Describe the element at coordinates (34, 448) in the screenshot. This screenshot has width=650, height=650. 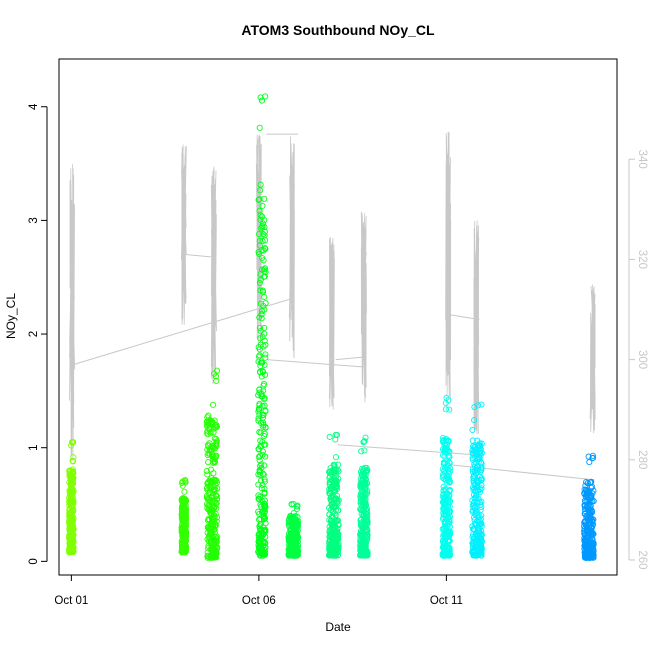
I see `y-tick-label: 1` at that location.